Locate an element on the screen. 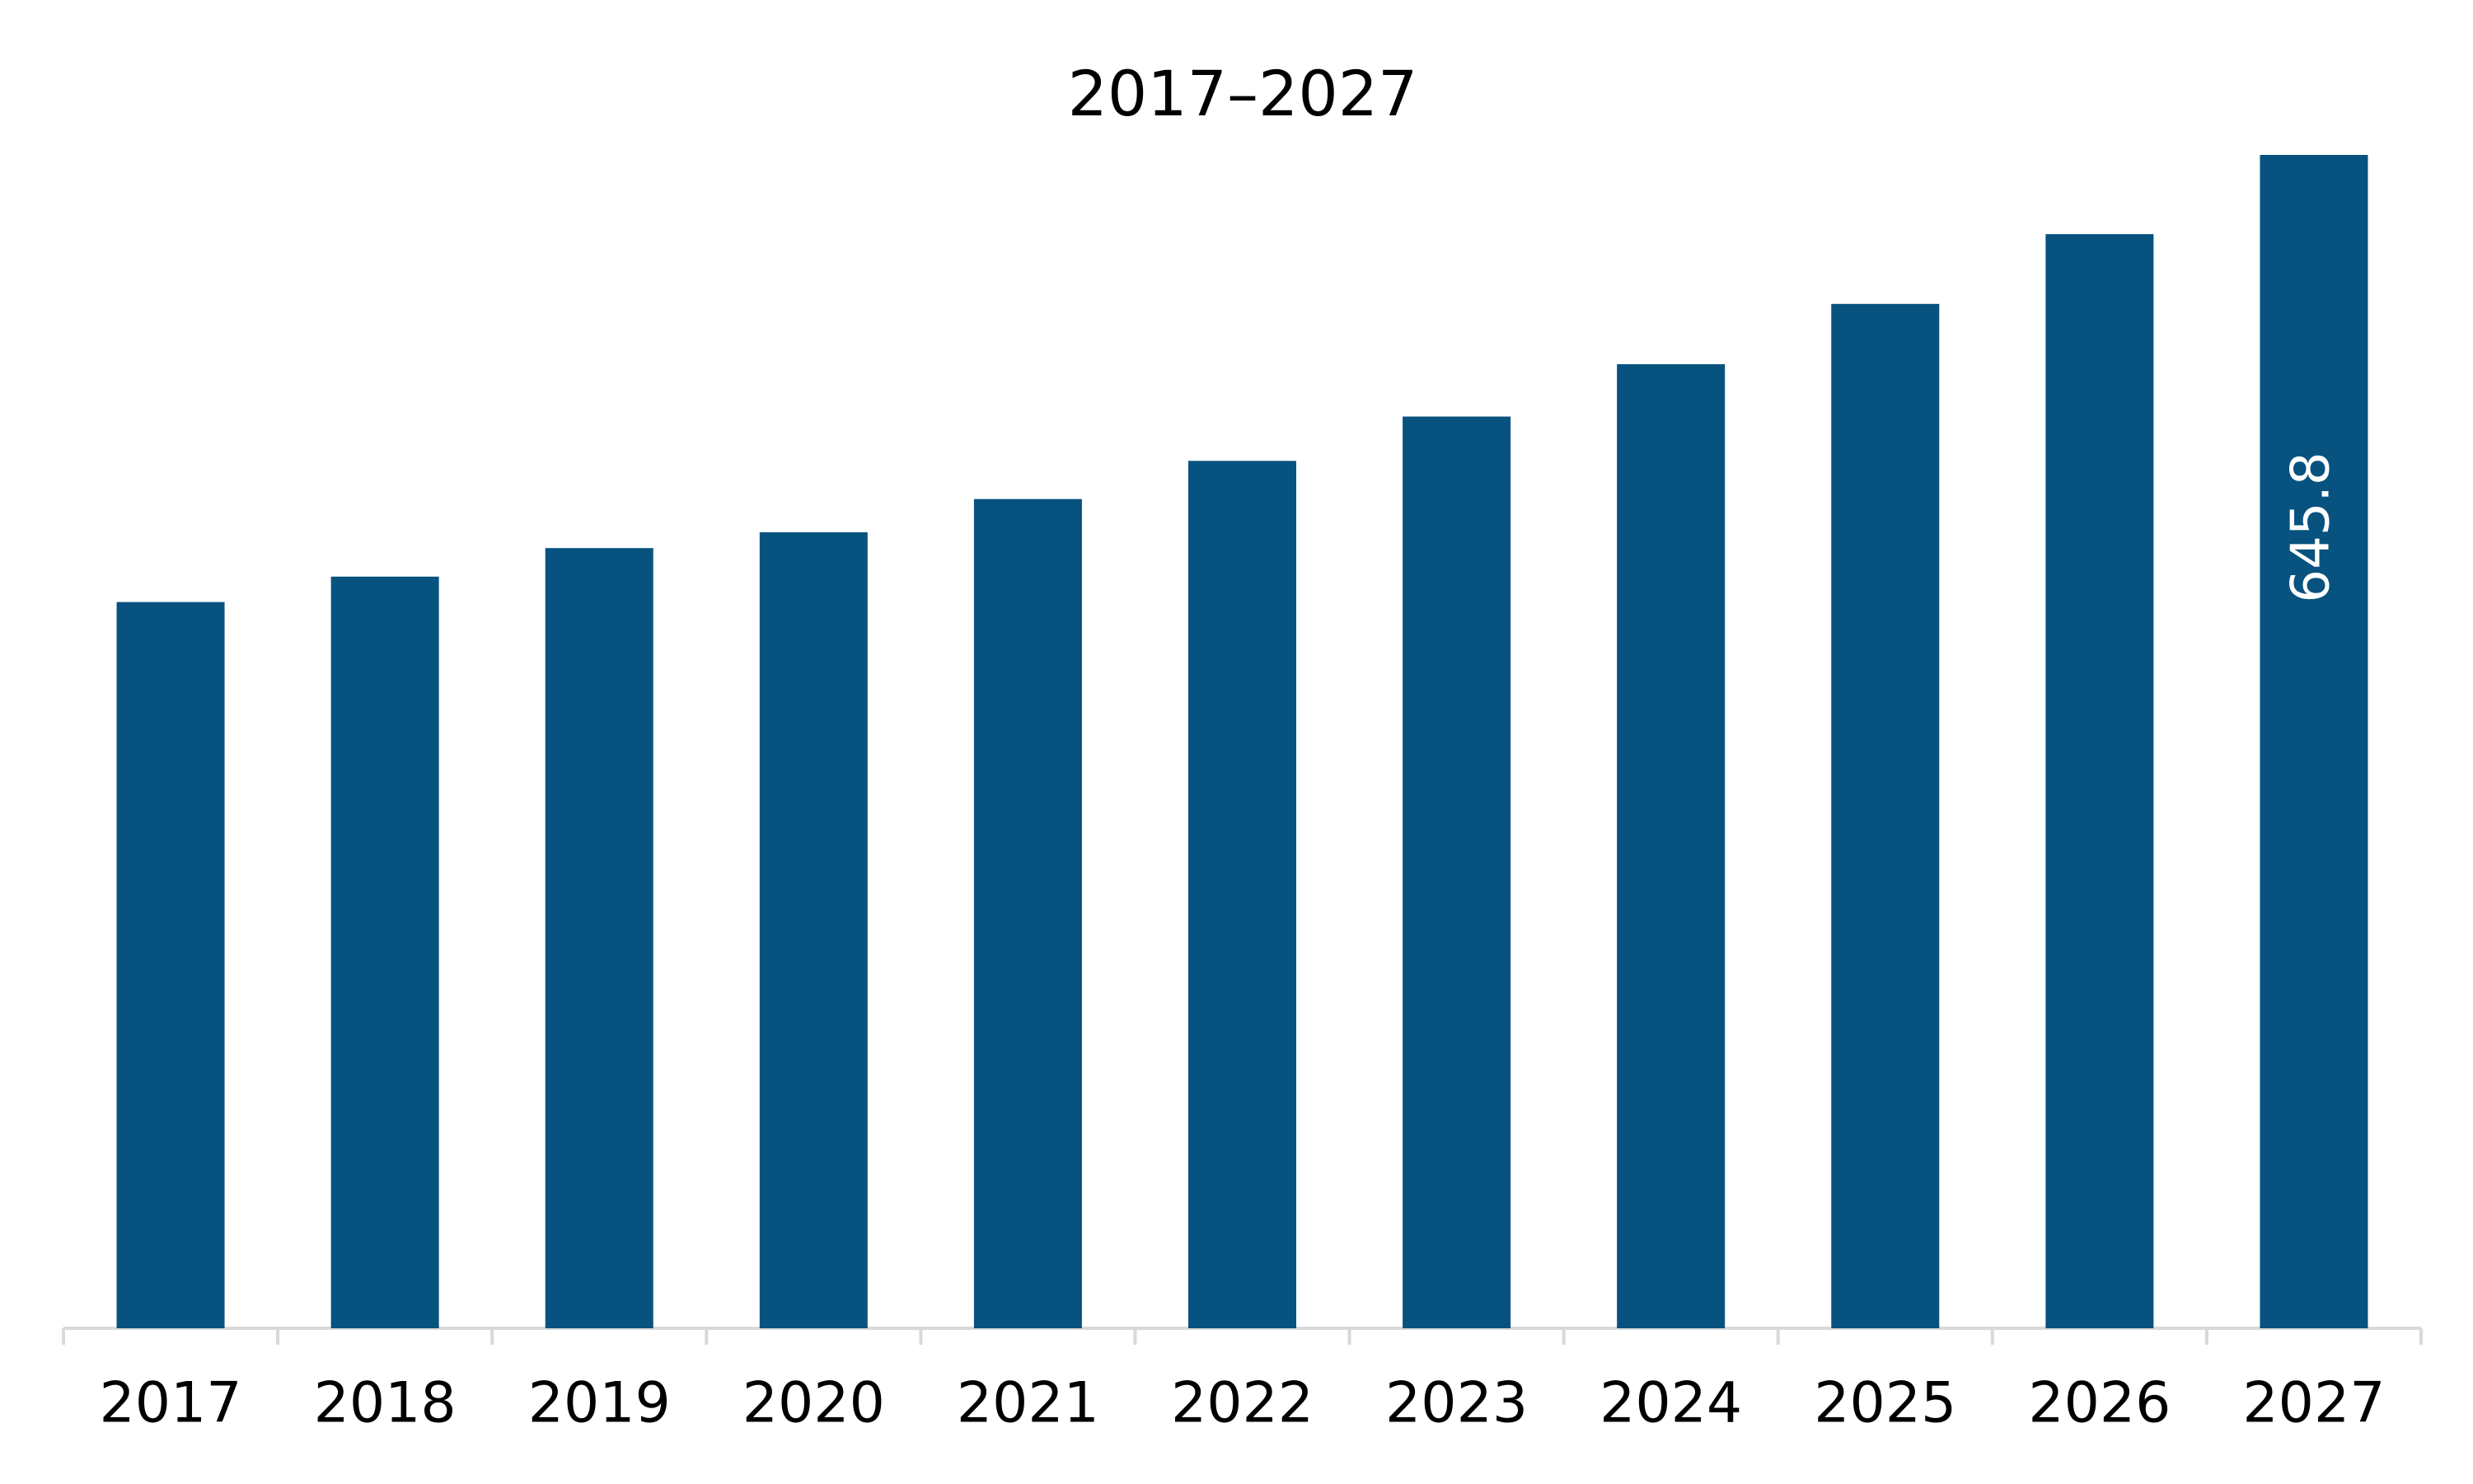  x-tick-label: 2024 is located at coordinates (1671, 1404).